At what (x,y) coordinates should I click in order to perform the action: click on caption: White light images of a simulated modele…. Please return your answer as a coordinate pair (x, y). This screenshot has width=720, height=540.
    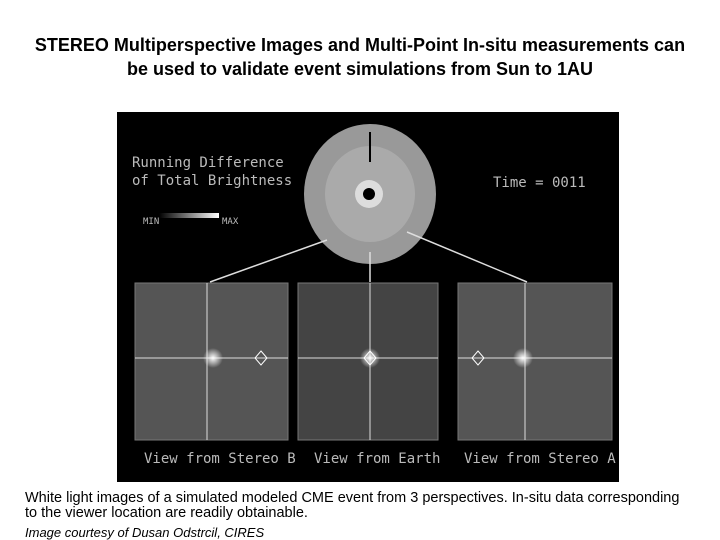
    Looking at the image, I should click on (352, 505).